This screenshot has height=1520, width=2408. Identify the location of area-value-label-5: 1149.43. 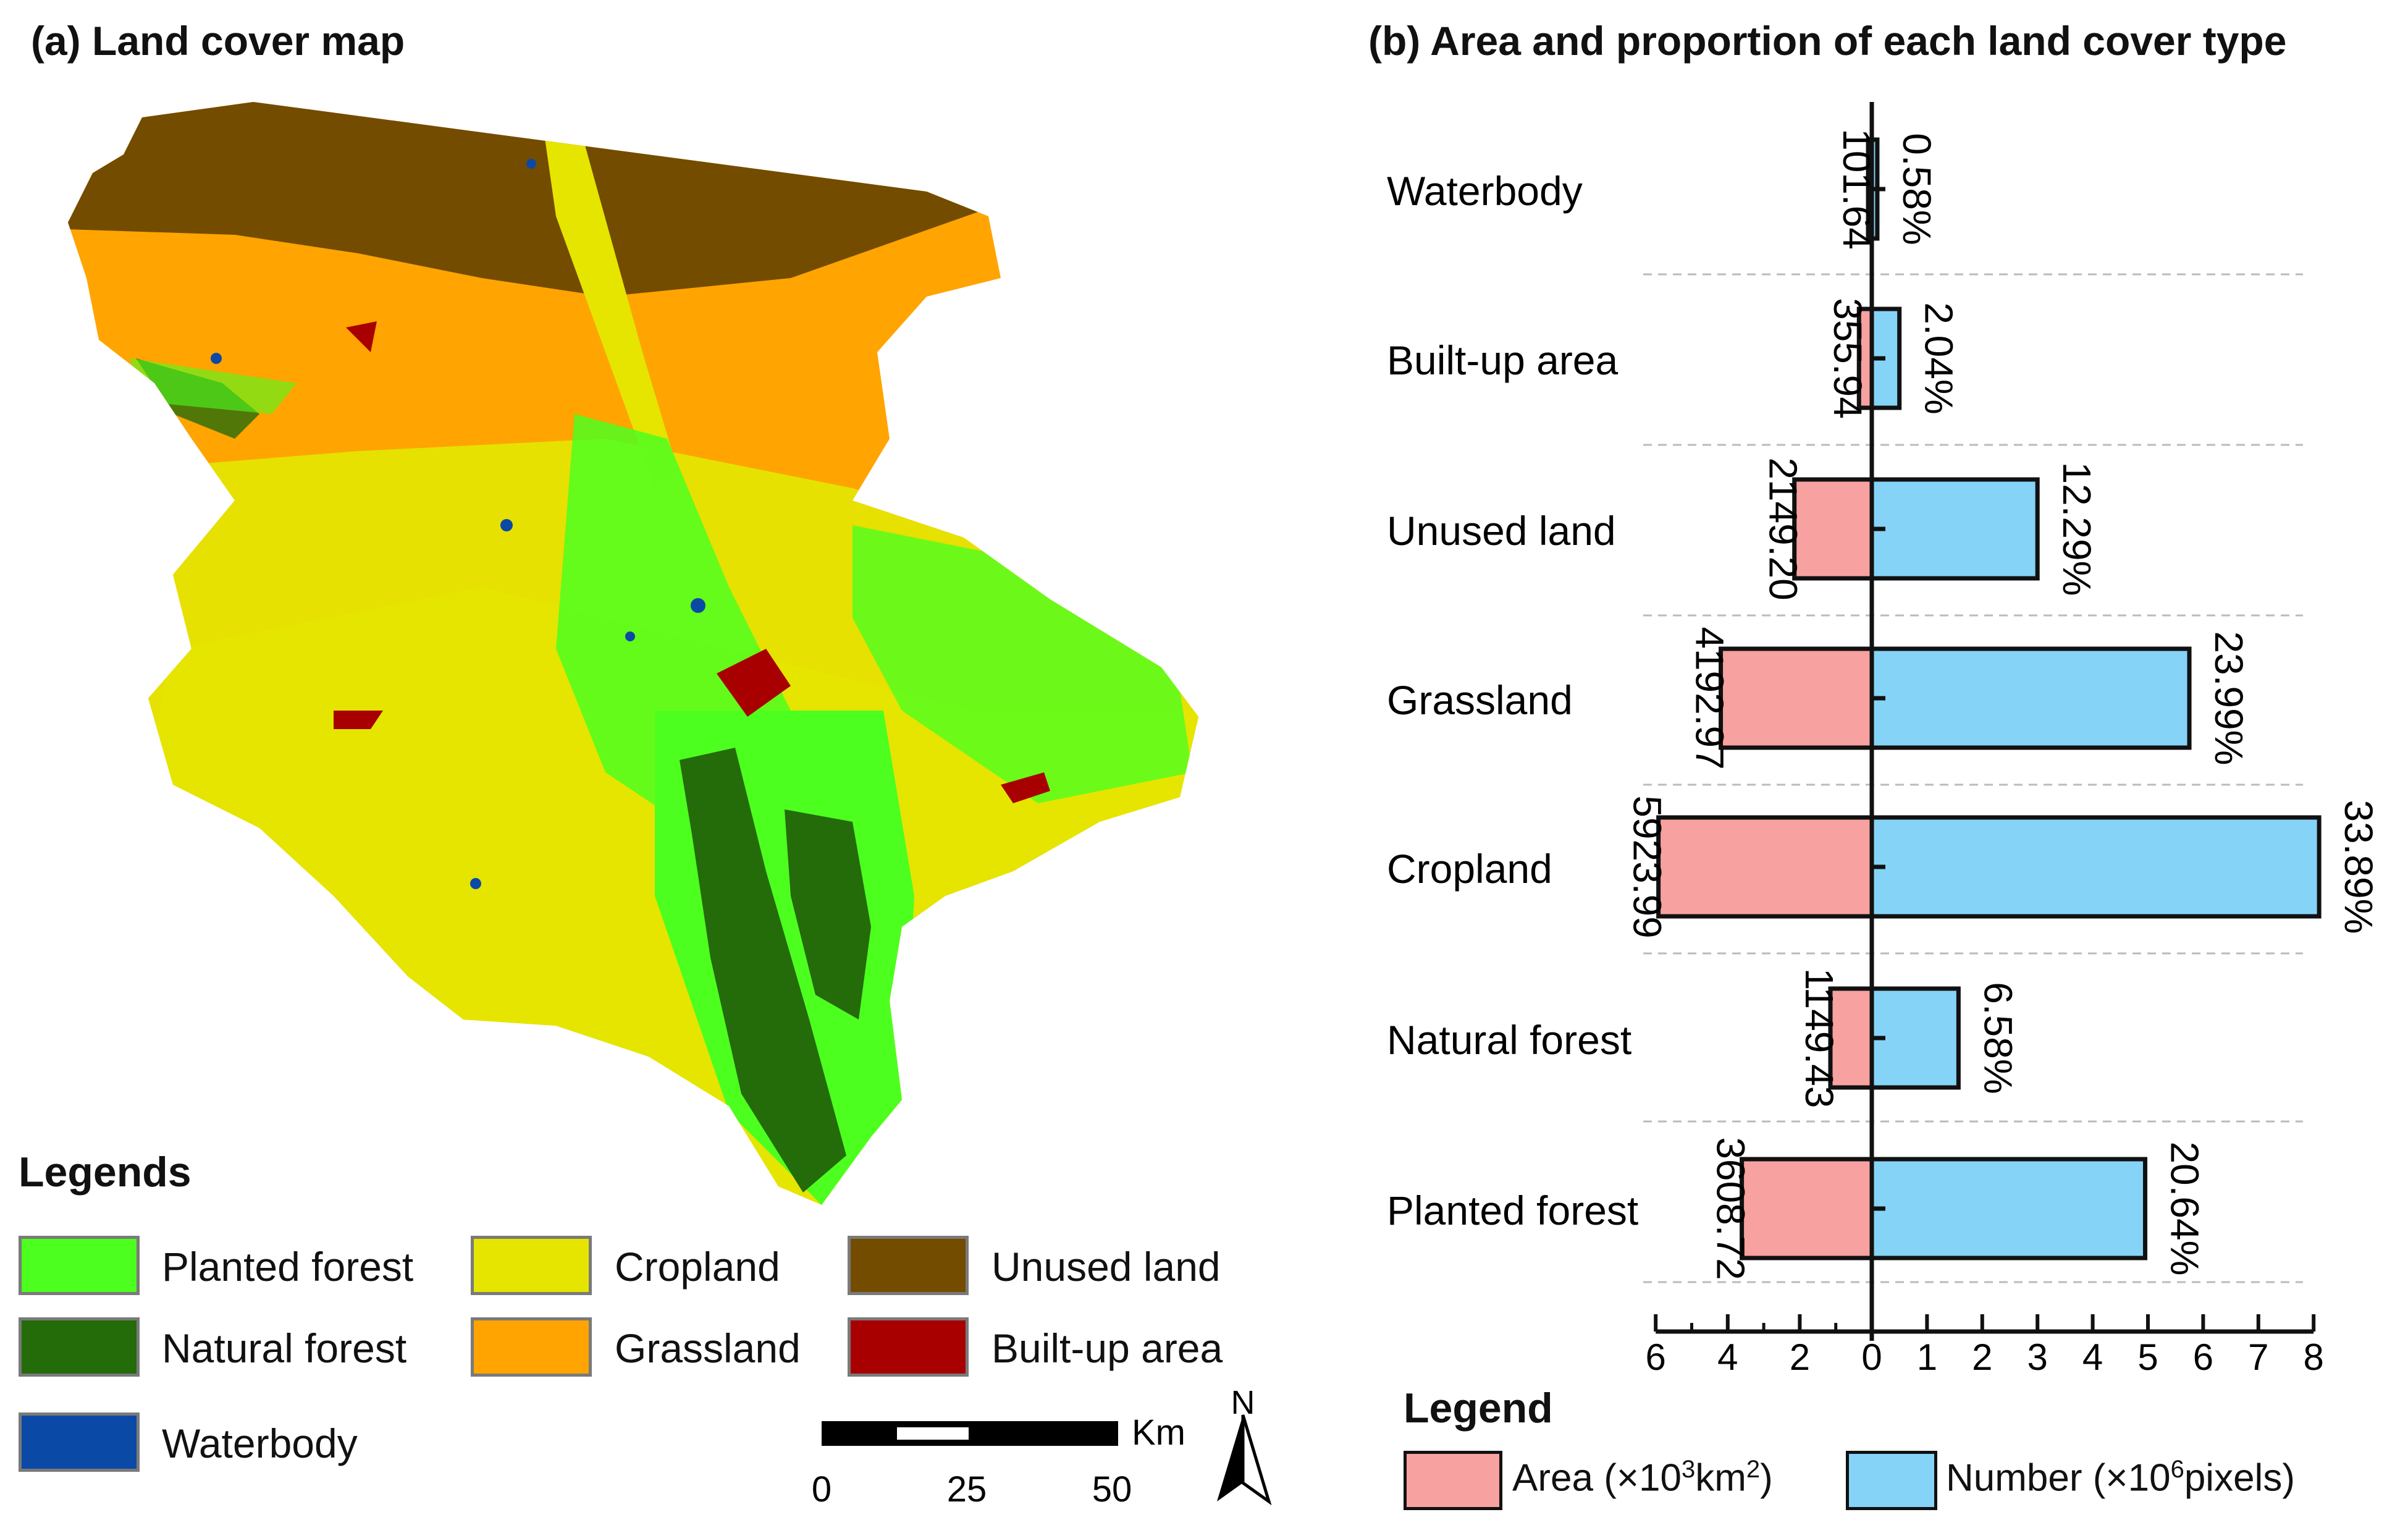
(1819, 1038).